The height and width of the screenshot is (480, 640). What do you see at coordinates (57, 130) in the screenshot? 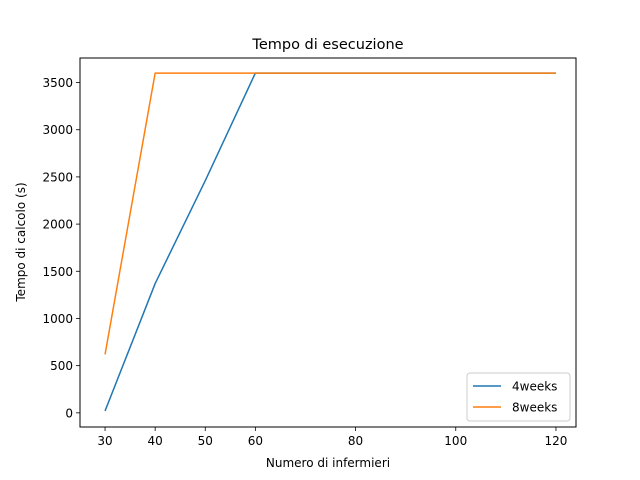
I see `y-tick-label: 3000` at bounding box center [57, 130].